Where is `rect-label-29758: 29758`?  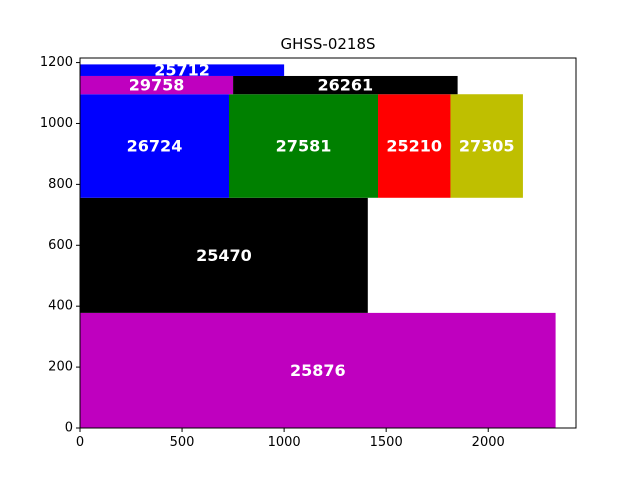
rect-label-29758: 29758 is located at coordinates (157, 85).